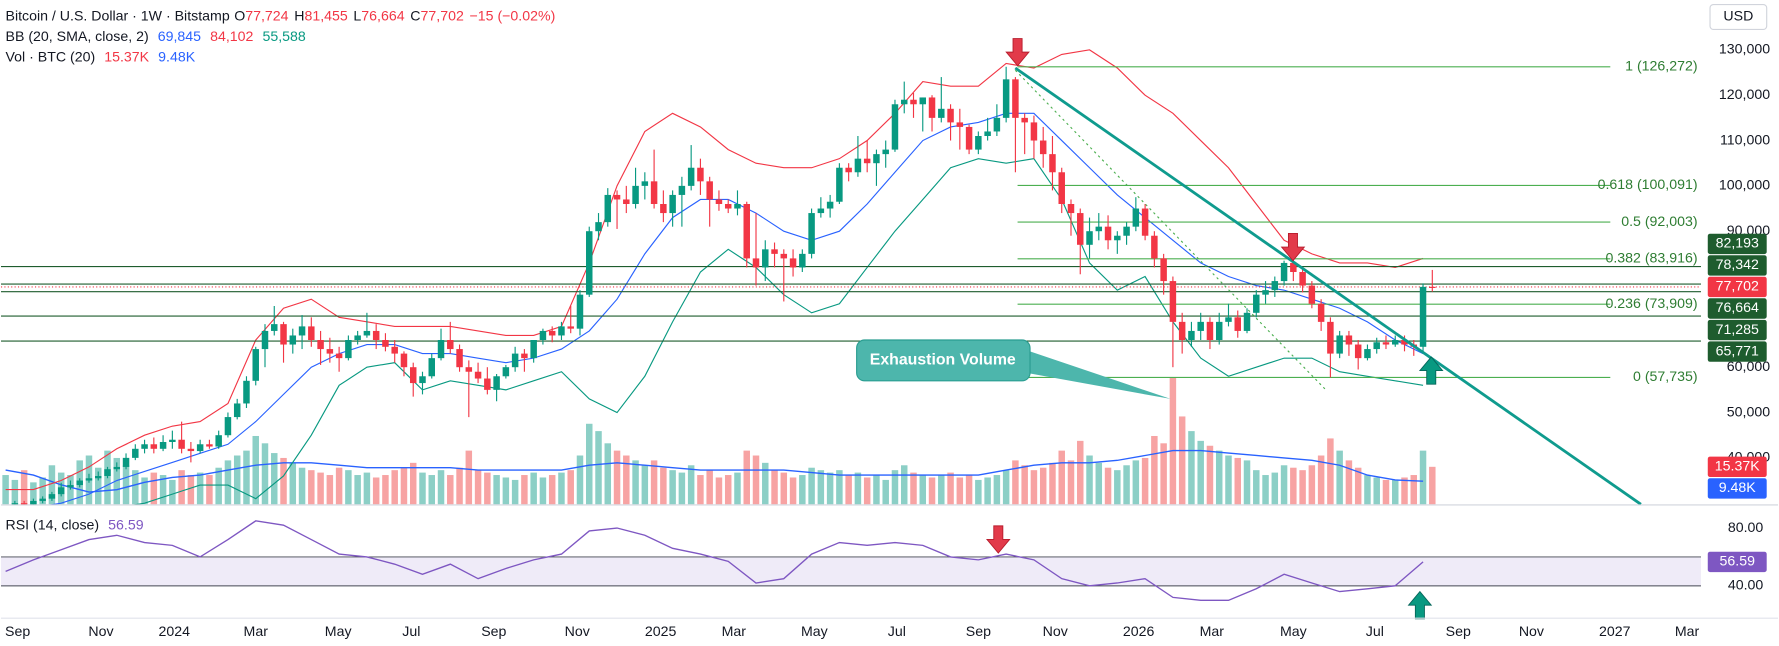 This screenshot has width=1779, height=646. I want to click on x-tick-label: Nov, so click(101, 632).